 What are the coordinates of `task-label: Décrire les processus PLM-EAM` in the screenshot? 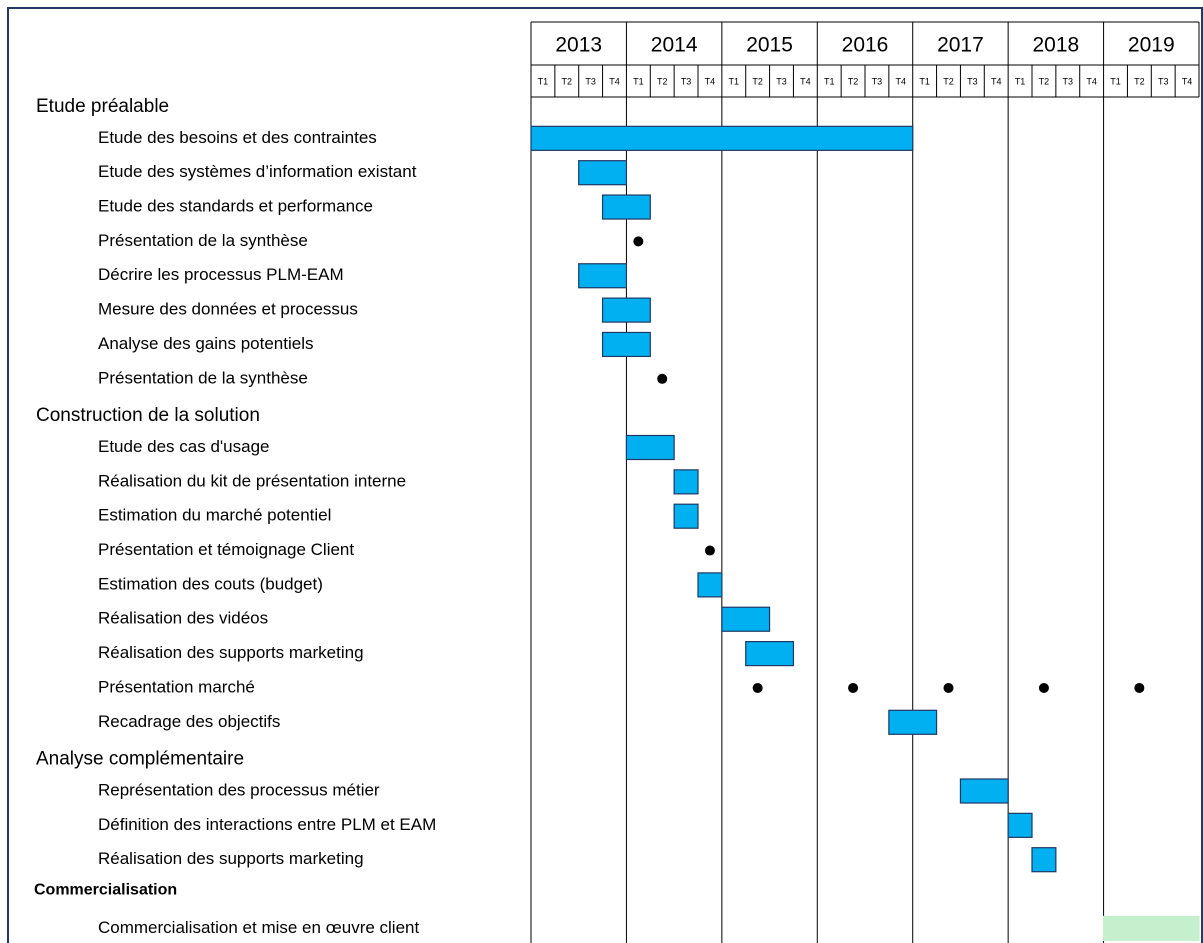 It's located at (221, 274).